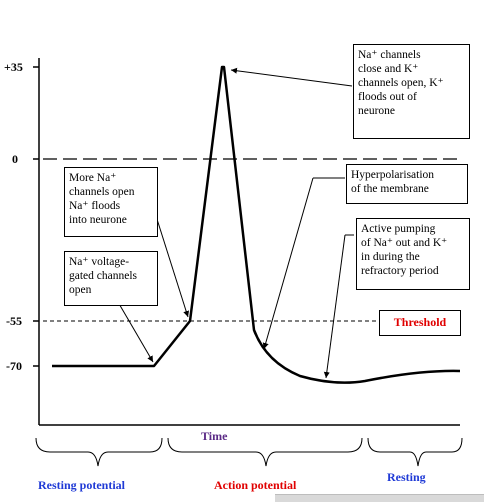 This screenshot has width=484, height=502. What do you see at coordinates (415, 452) in the screenshot?
I see `brace-resting2` at bounding box center [415, 452].